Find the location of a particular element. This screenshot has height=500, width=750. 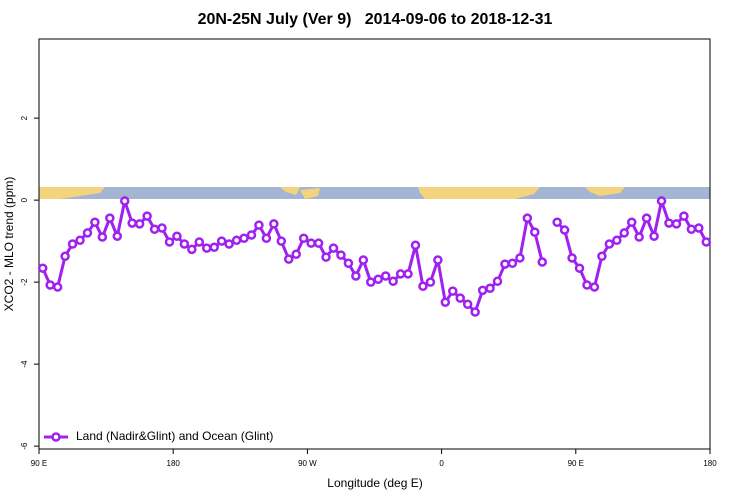

y-tick-label: 2 is located at coordinates (24, 117).